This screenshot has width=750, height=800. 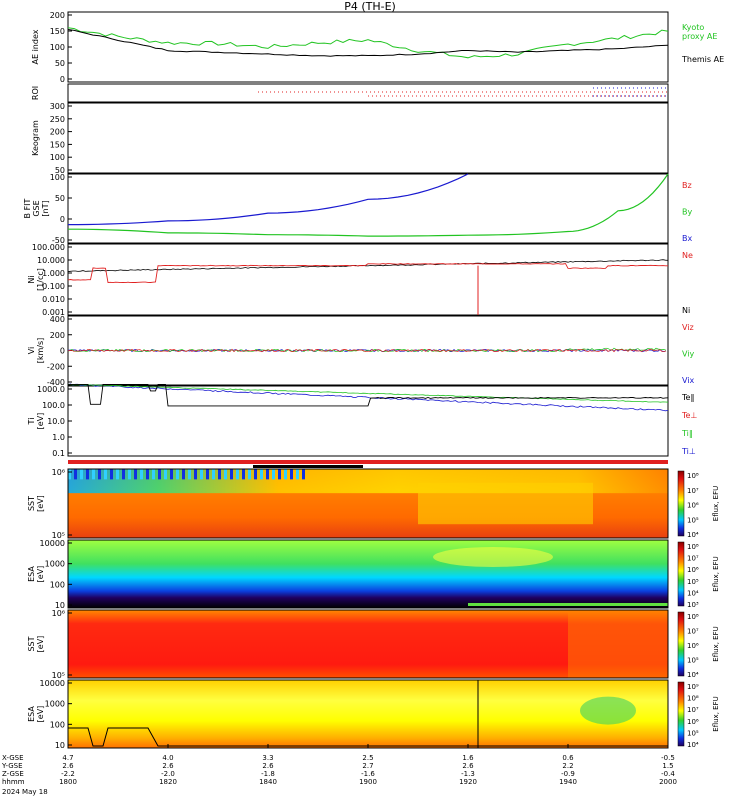 What do you see at coordinates (53, 312) in the screenshot?
I see `ni-ytick-label: 0.001` at bounding box center [53, 312].